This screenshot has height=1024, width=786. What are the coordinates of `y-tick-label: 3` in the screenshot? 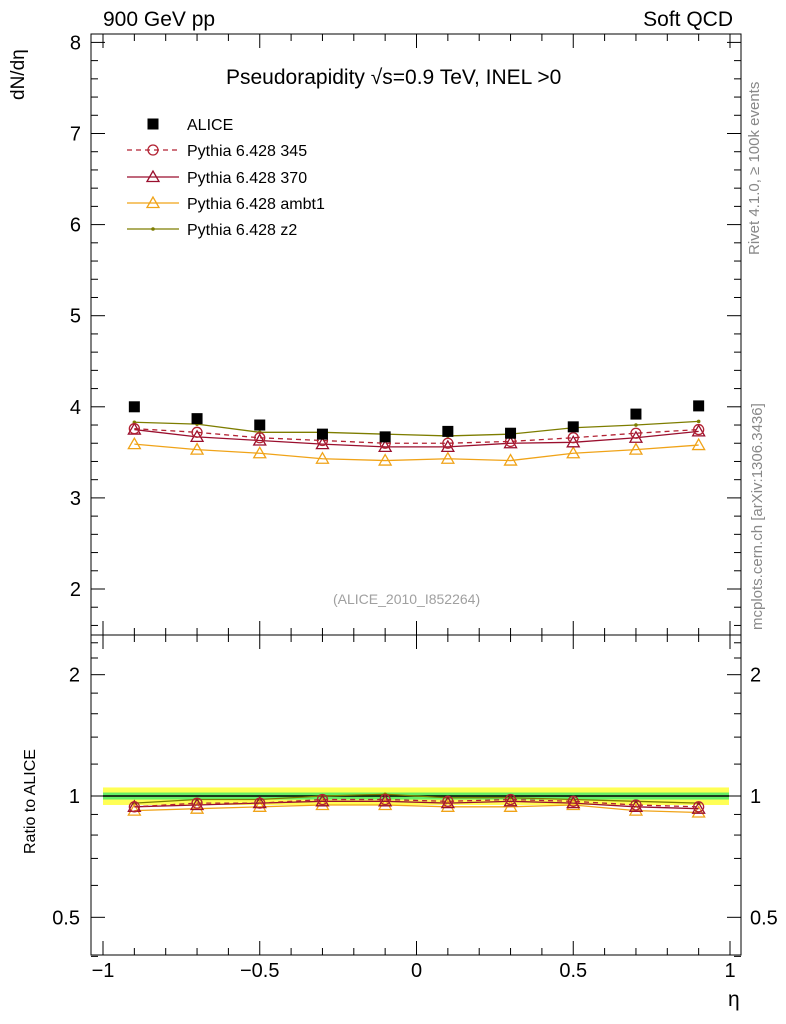 It's located at (75, 499).